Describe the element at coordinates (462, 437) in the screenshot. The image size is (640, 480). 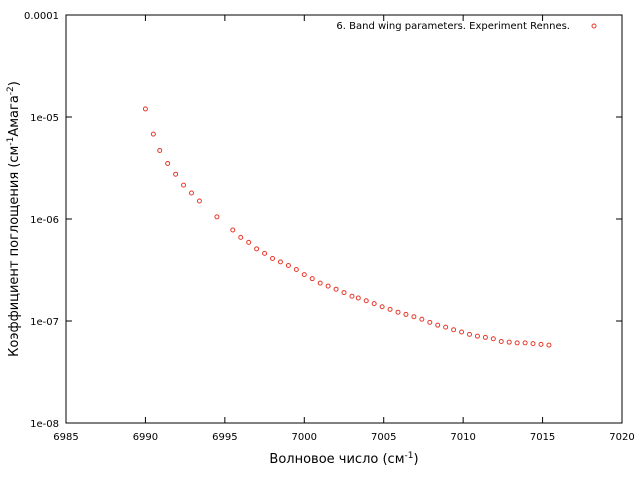
I see `x-tick-label: 7010` at that location.